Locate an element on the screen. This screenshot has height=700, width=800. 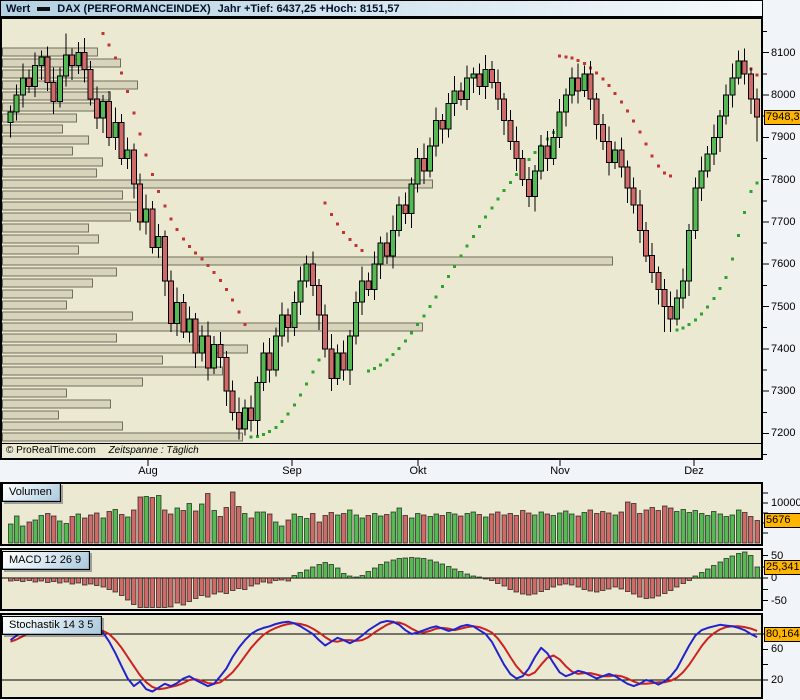
macd-panel is located at coordinates (381, 579).